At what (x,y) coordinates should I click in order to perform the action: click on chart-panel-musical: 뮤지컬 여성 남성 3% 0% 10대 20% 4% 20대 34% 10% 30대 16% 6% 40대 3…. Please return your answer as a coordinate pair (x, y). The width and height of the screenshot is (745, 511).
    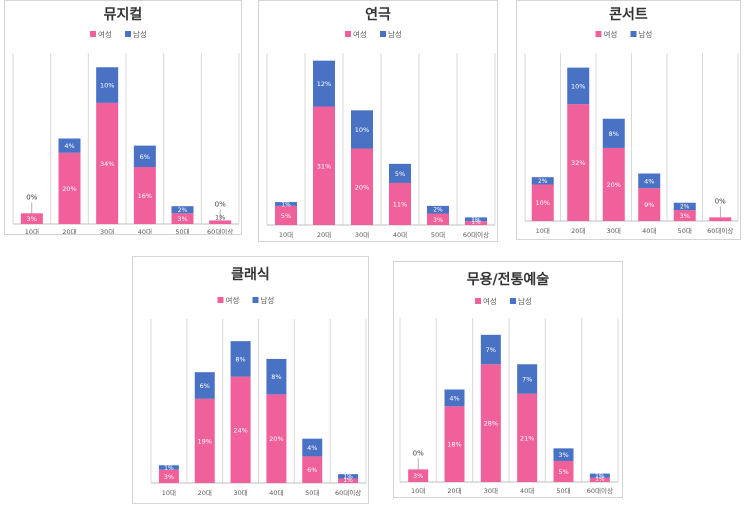
    Looking at the image, I should click on (123, 117).